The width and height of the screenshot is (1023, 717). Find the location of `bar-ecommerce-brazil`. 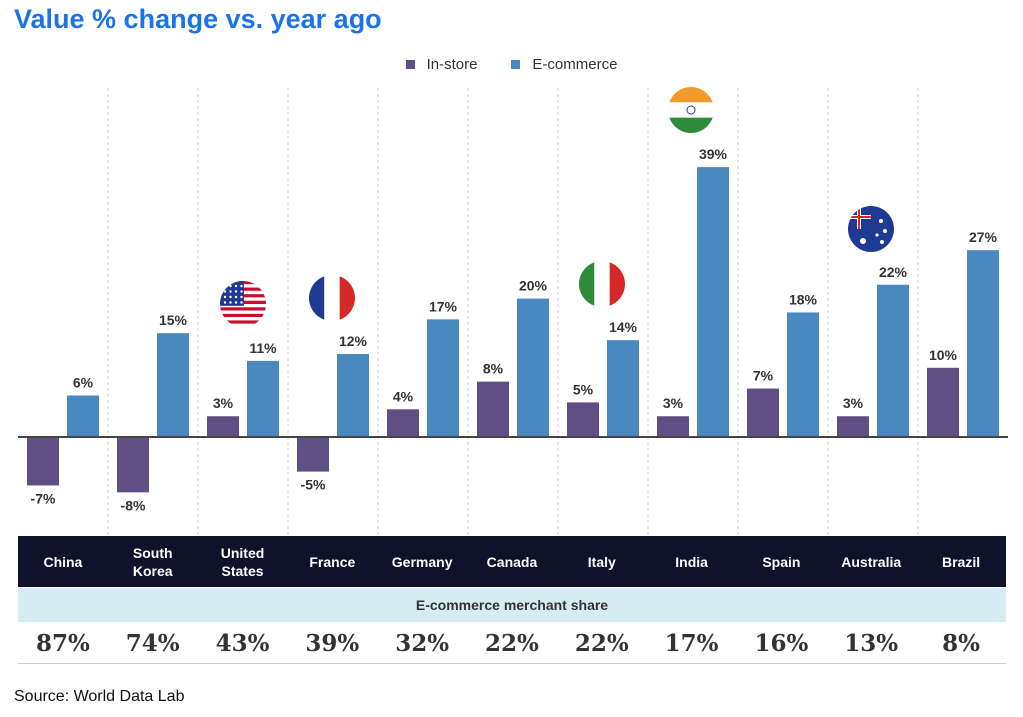

bar-ecommerce-brazil is located at coordinates (983, 343).